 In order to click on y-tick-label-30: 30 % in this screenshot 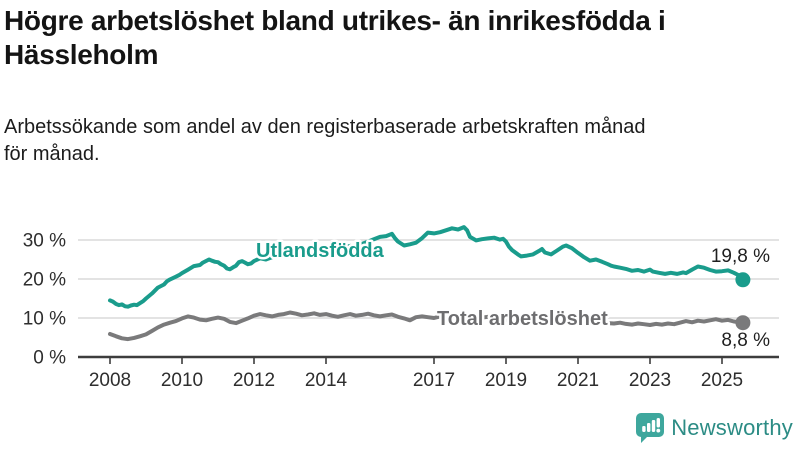, I will do `click(44, 241)`.